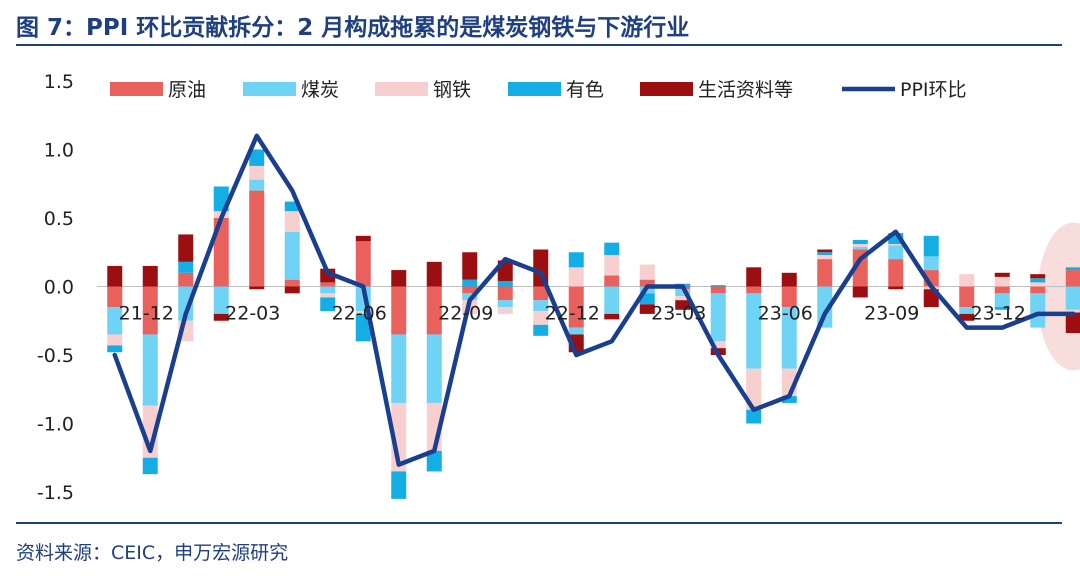 The width and height of the screenshot is (1080, 580). Describe the element at coordinates (1038, 284) in the screenshot. I see `bar-钢铁-24-01` at that location.